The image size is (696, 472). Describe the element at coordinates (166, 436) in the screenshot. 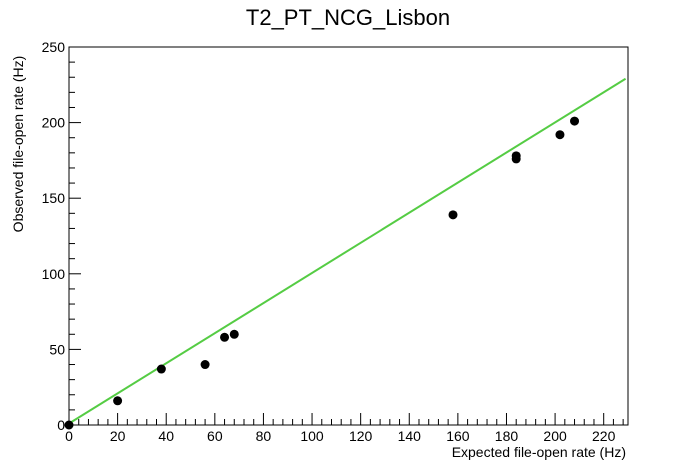

I see `x-tick-label: 40` at that location.